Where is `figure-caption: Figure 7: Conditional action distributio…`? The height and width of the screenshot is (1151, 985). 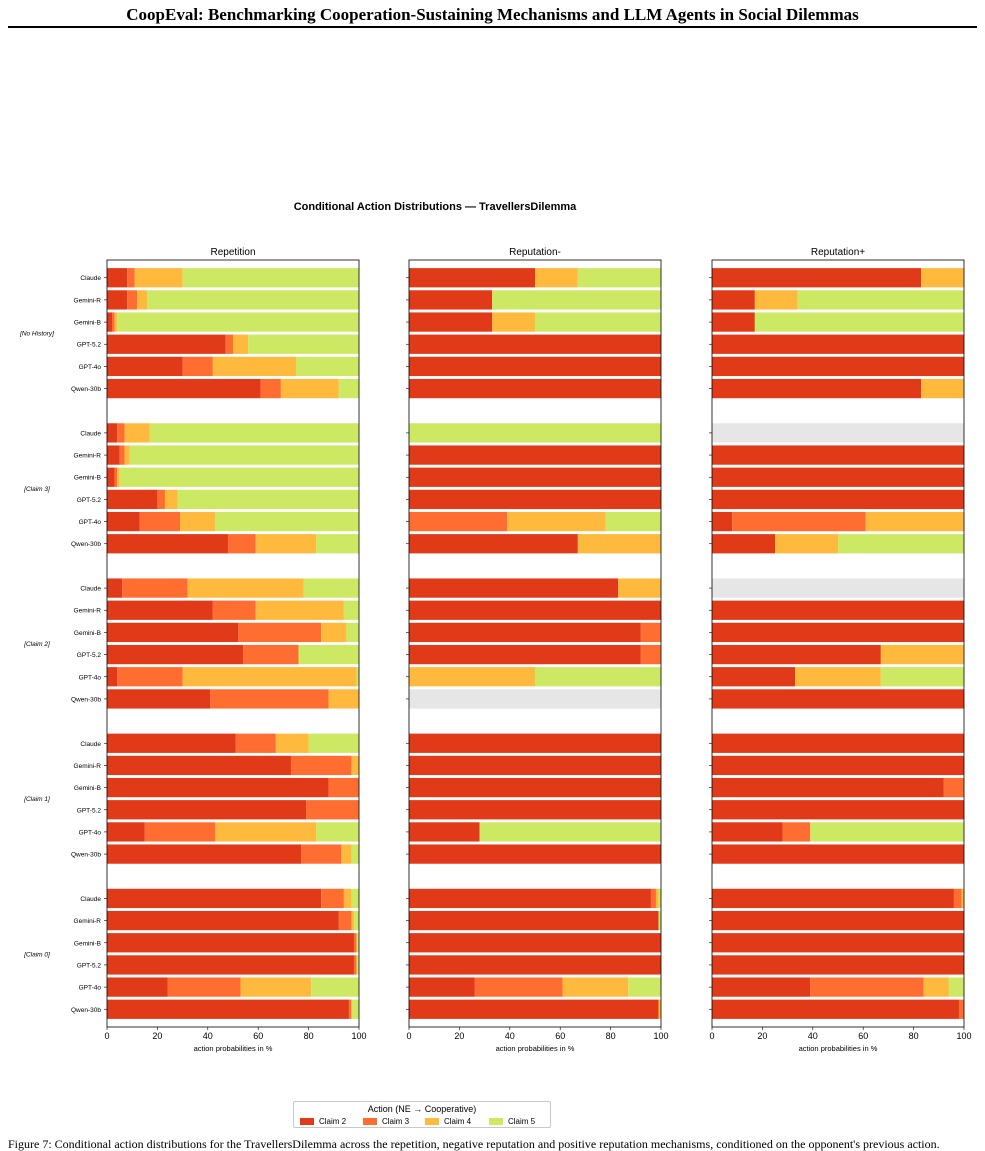
figure-caption: Figure 7: Conditional action distributio… is located at coordinates (474, 1144).